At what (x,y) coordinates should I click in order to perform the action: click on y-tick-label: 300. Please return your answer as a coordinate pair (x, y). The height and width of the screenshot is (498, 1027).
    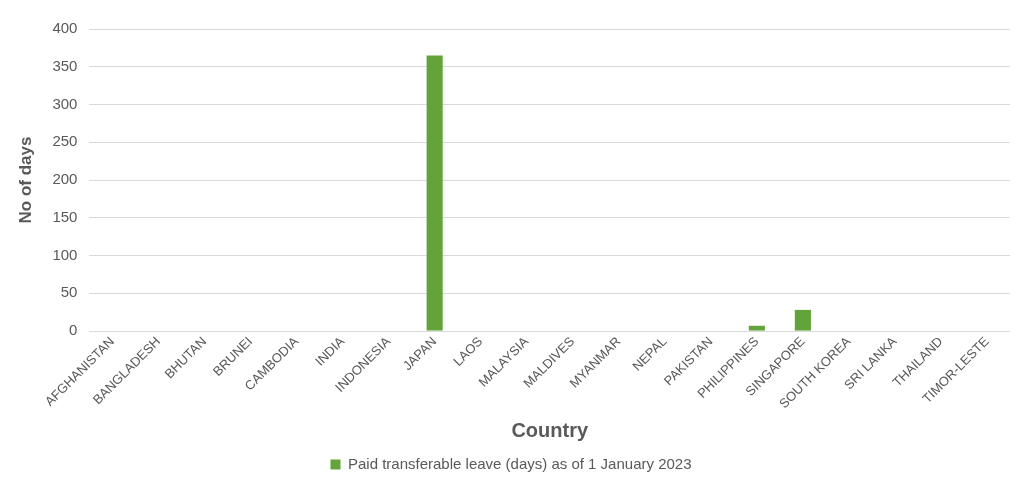
    Looking at the image, I should click on (65, 103).